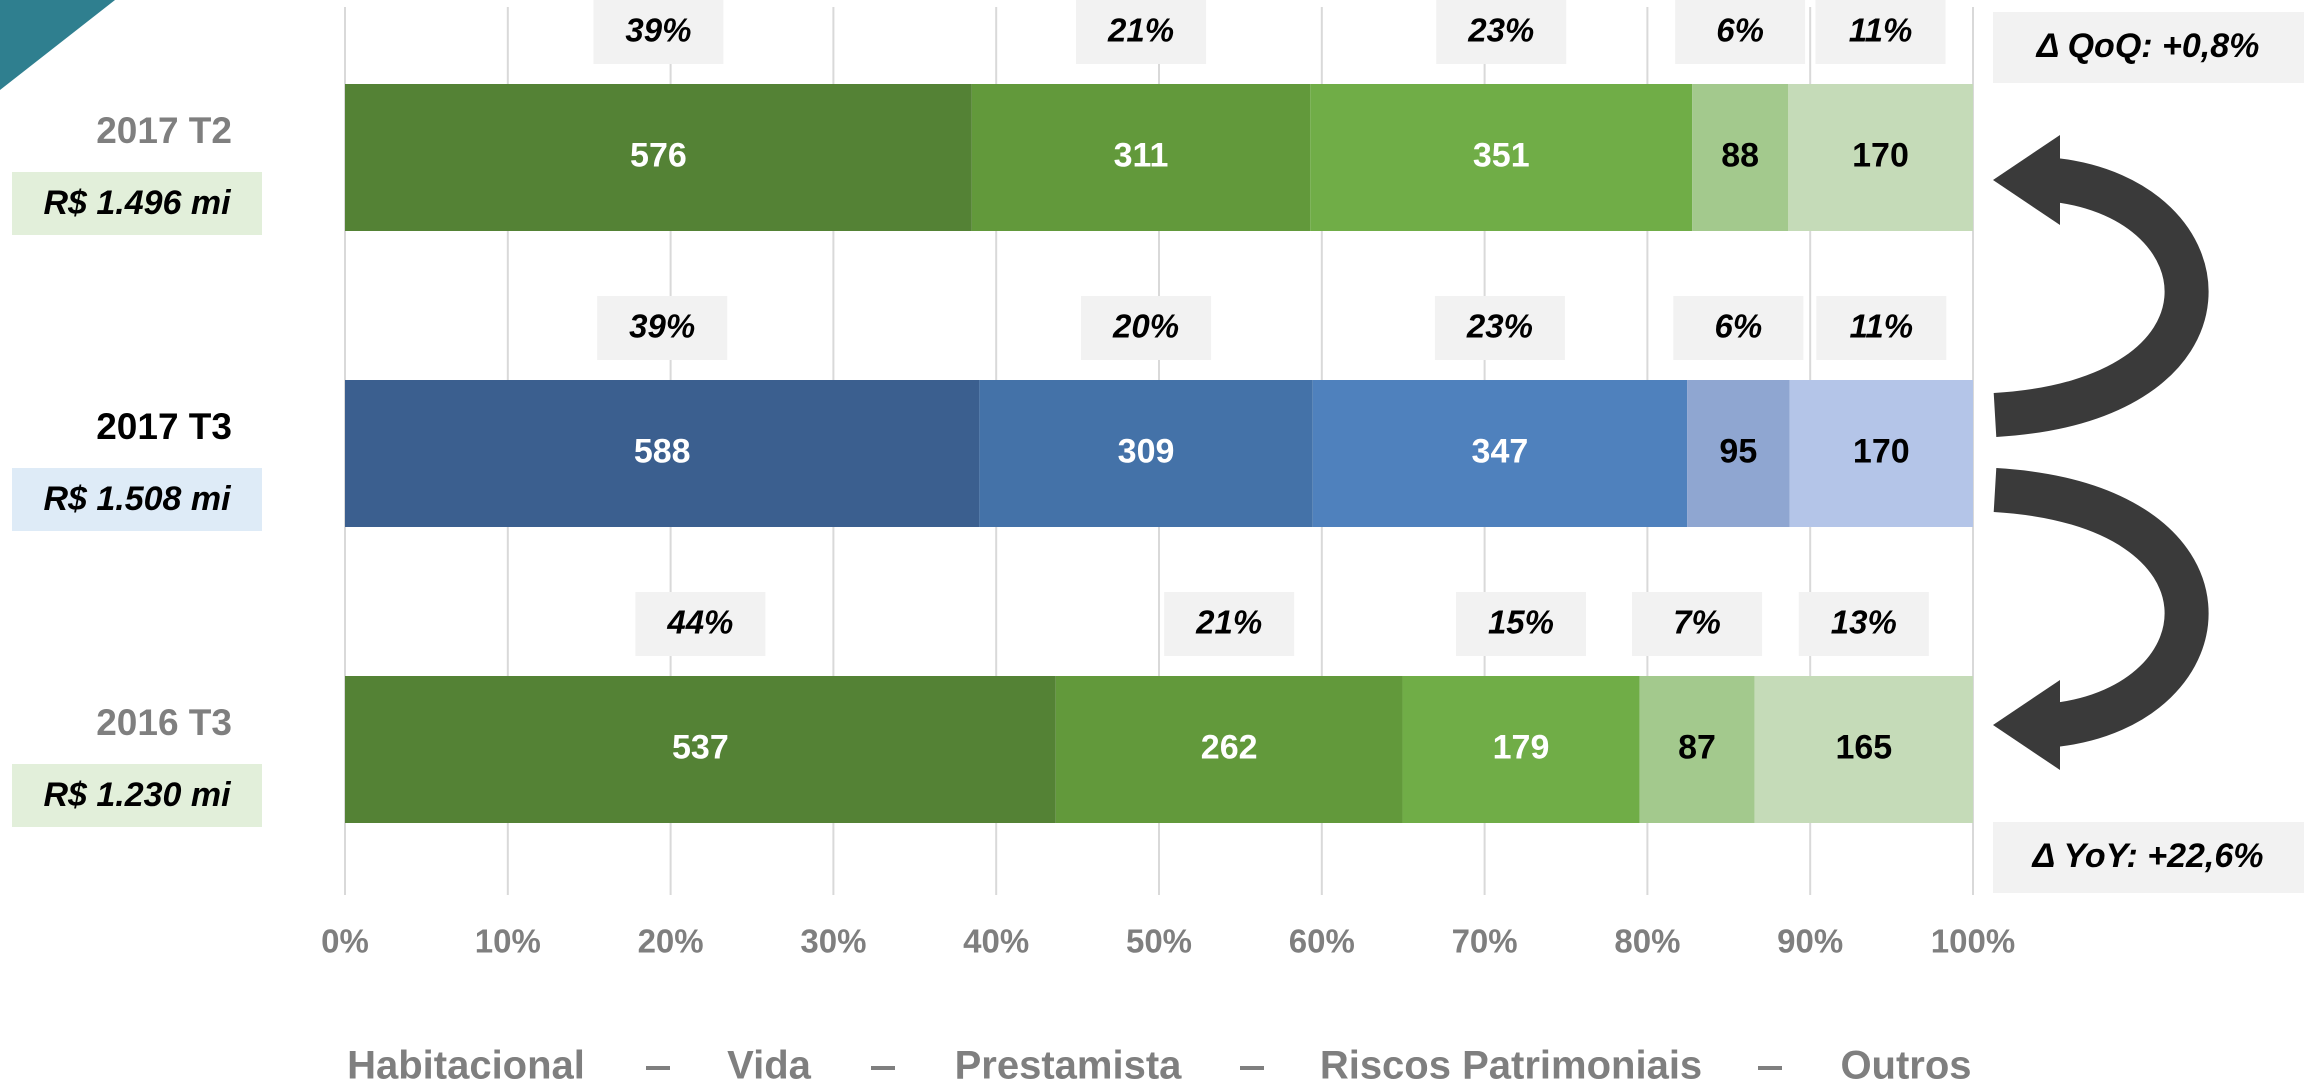 The height and width of the screenshot is (1085, 2307). Describe the element at coordinates (164, 426) in the screenshot. I see `category-label: 2017 T3` at that location.